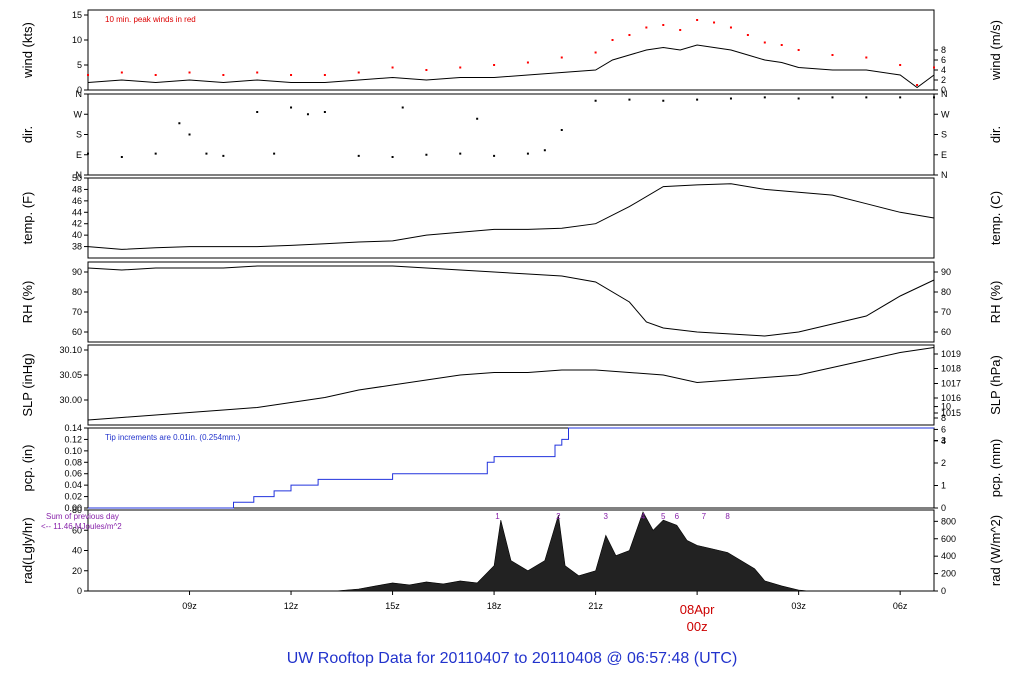  I want to click on ytick-label-left-pcp: 0.08, so click(73, 462).